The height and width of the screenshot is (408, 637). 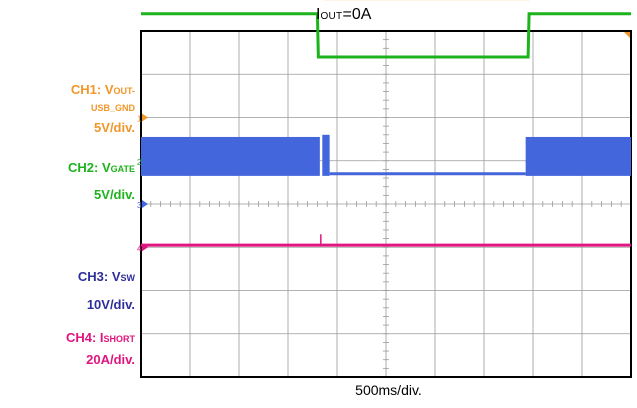 I want to click on ch3-label: CH3: VSW, so click(x=106, y=276).